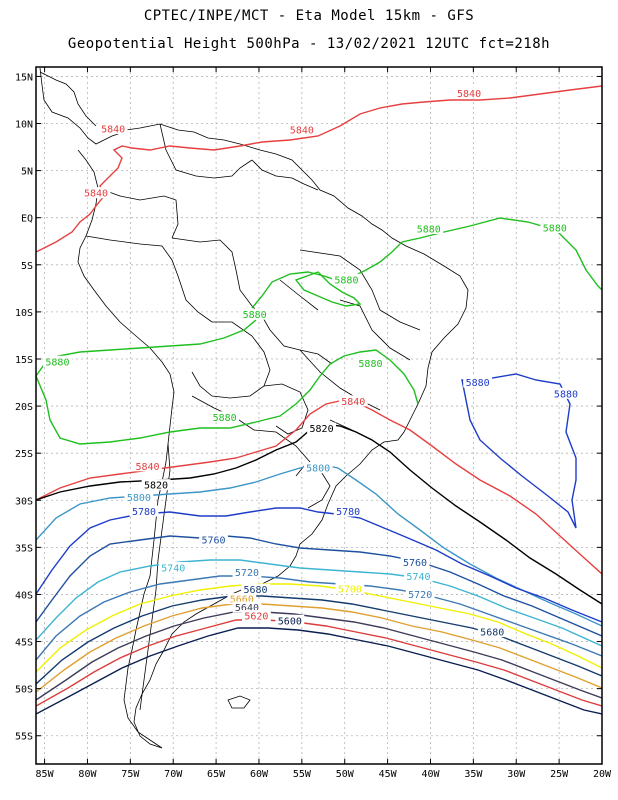 The image size is (618, 800). I want to click on lat-tick-label: 55S, so click(24, 737).